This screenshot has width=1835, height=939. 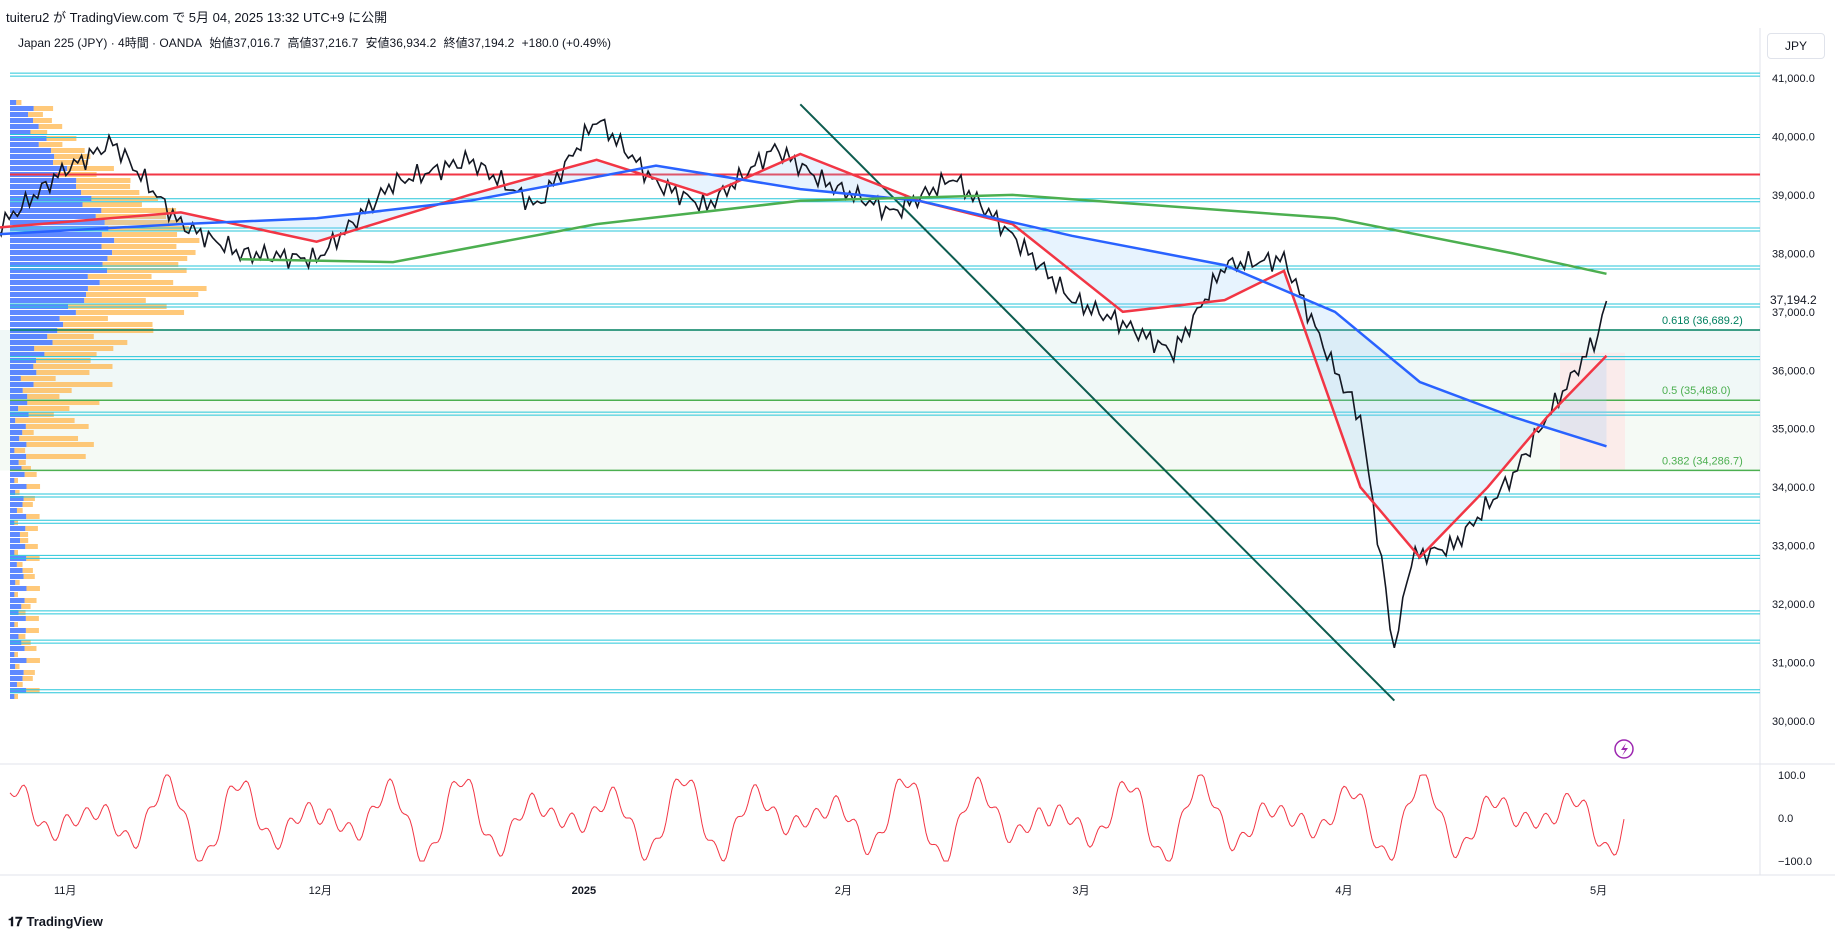 What do you see at coordinates (401, 43) in the screenshot?
I see `low-value: 安値36,934.2` at bounding box center [401, 43].